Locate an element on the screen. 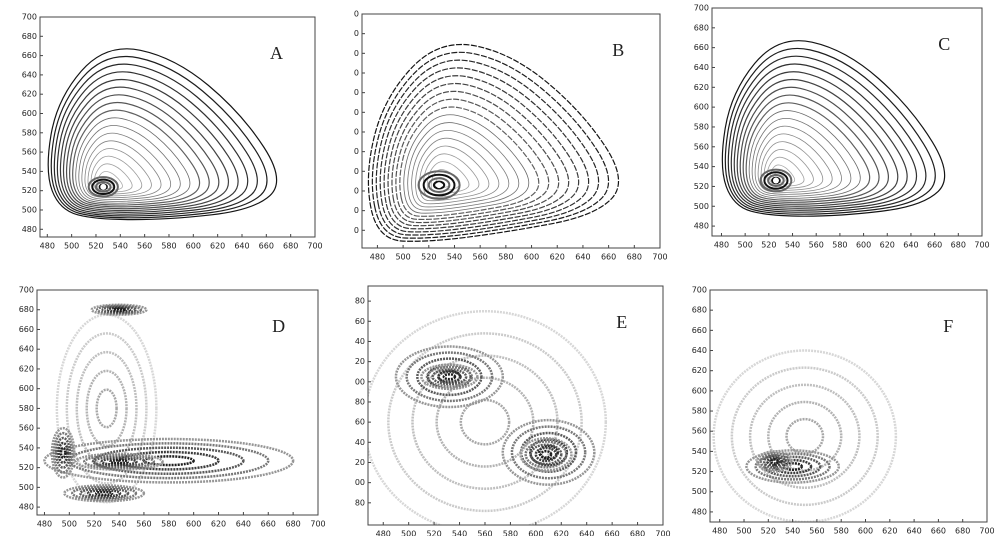  y-tick-label: 600 is located at coordinates (701, 107).